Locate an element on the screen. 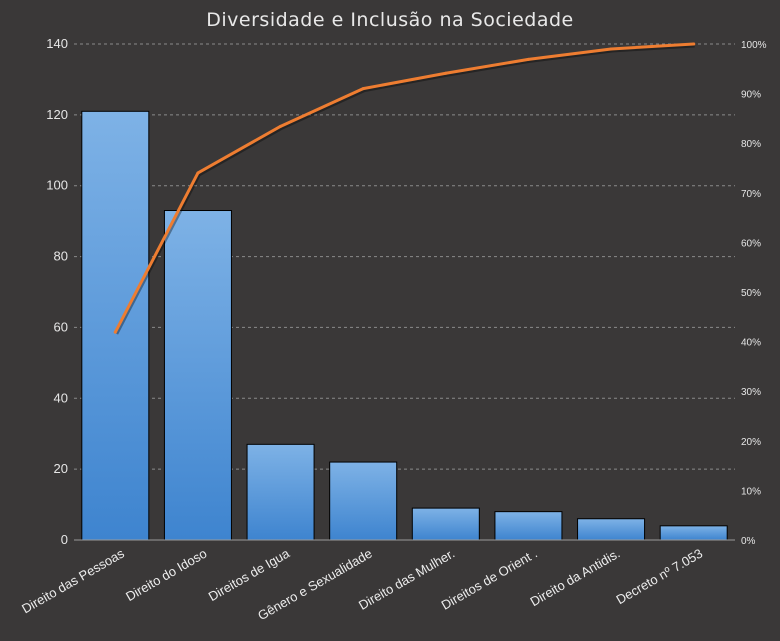  y-tick-label: 140 is located at coordinates (57, 43).